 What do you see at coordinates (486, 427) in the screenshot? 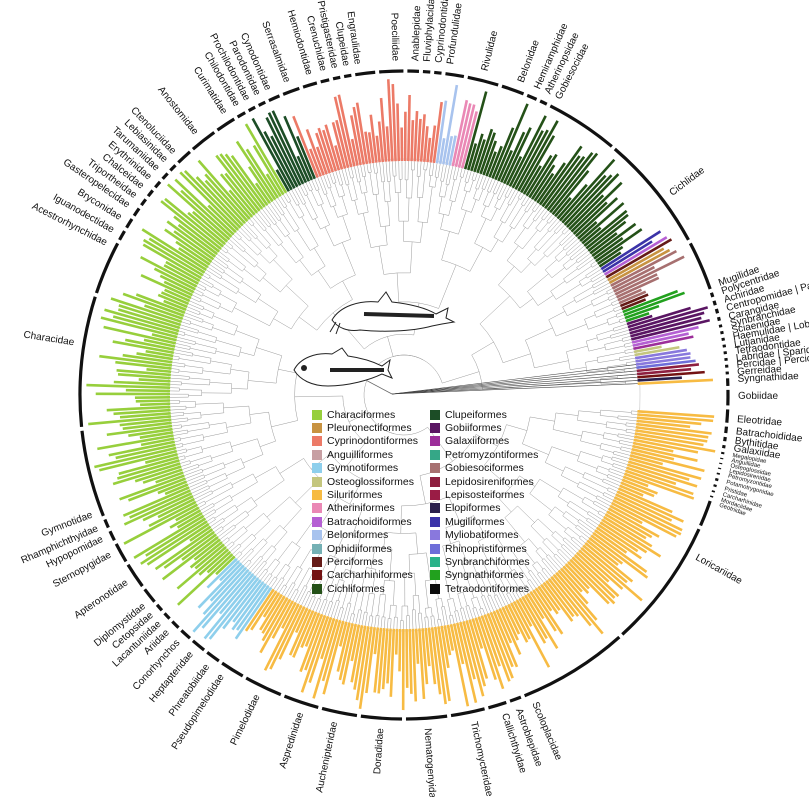
I see `legend-item: Gobiiformes` at bounding box center [486, 427].